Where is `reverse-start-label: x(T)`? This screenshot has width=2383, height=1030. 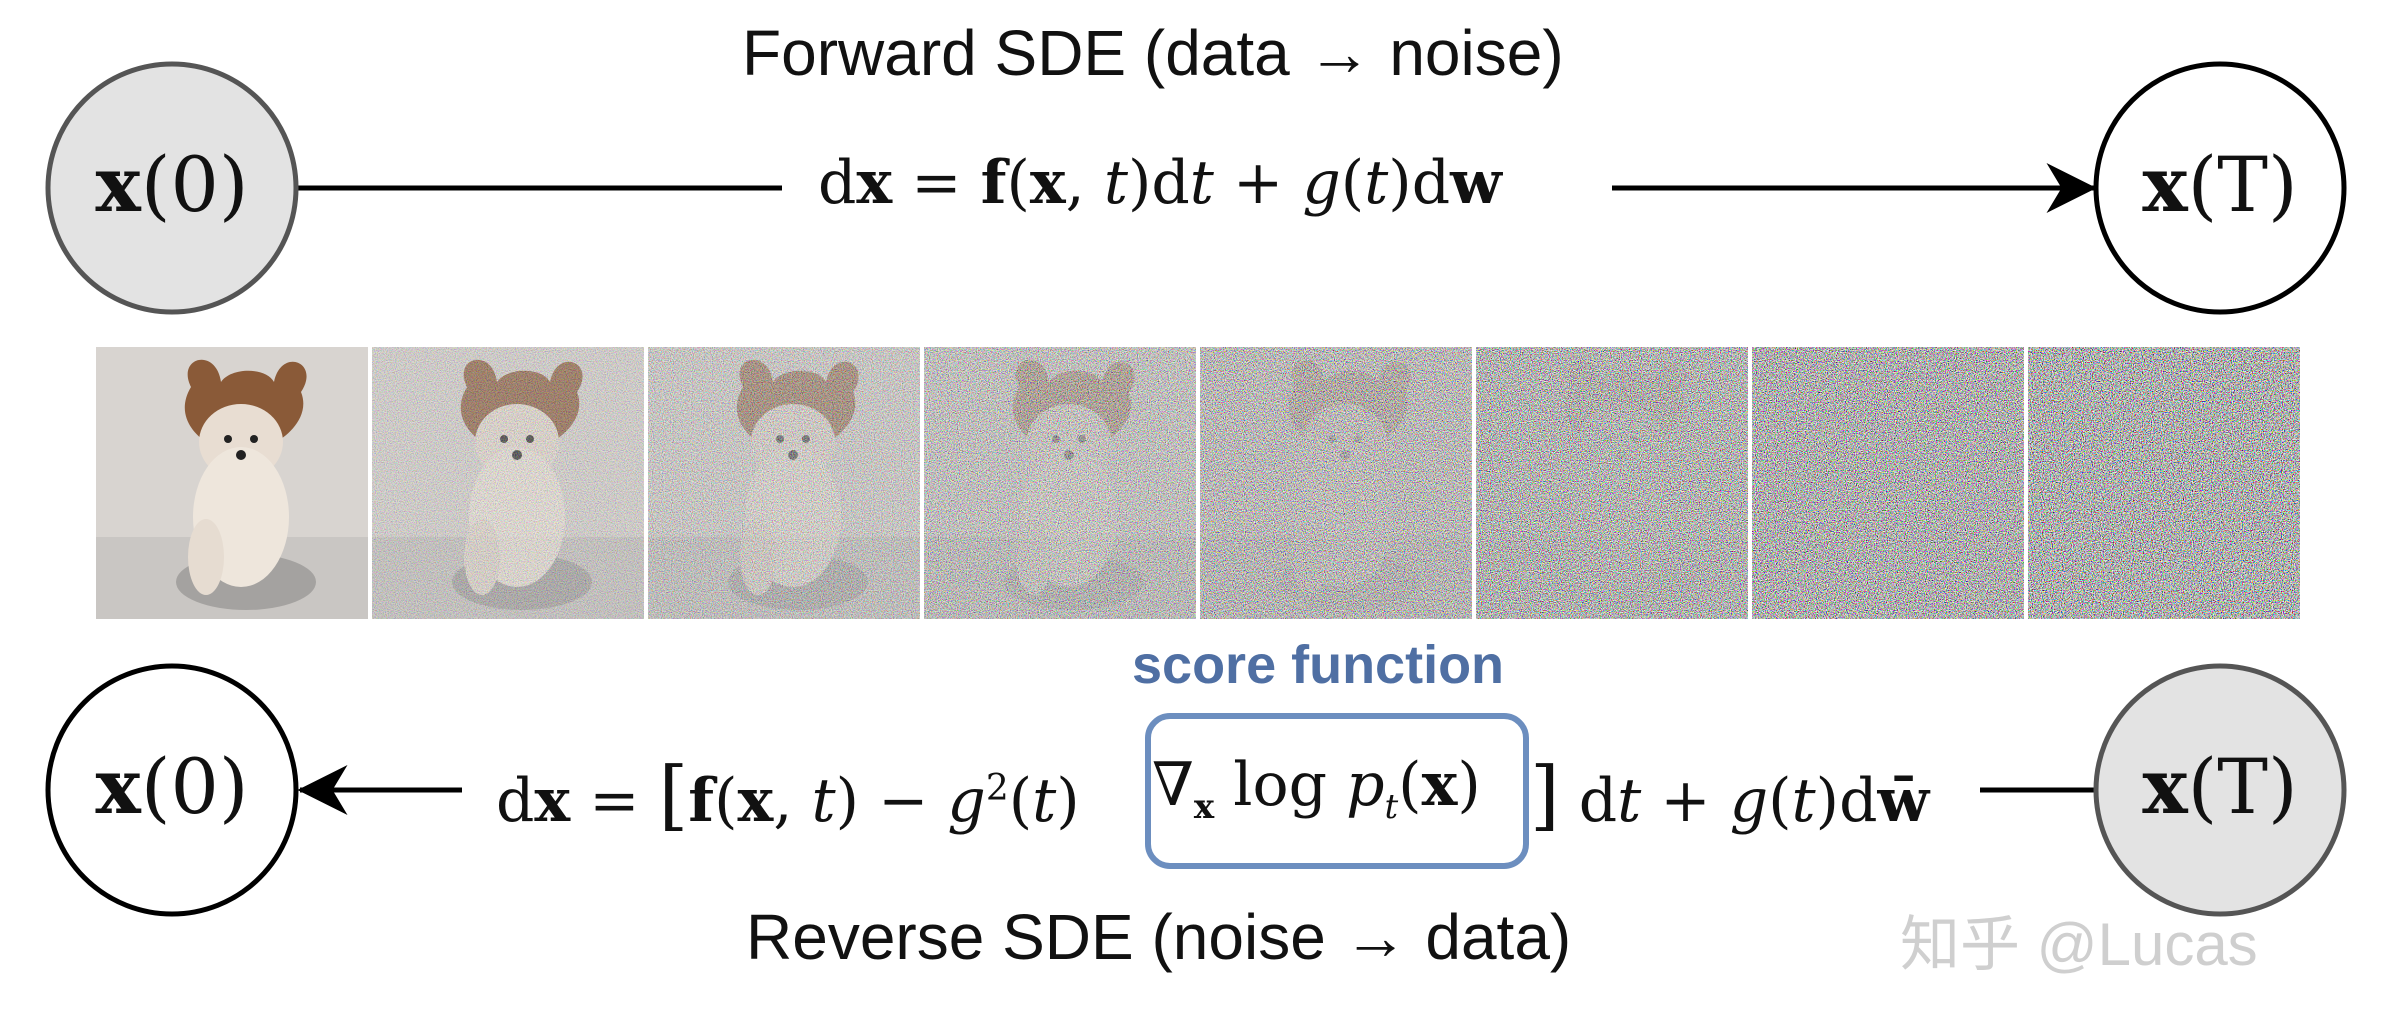 reverse-start-label: x(T) is located at coordinates (2220, 786).